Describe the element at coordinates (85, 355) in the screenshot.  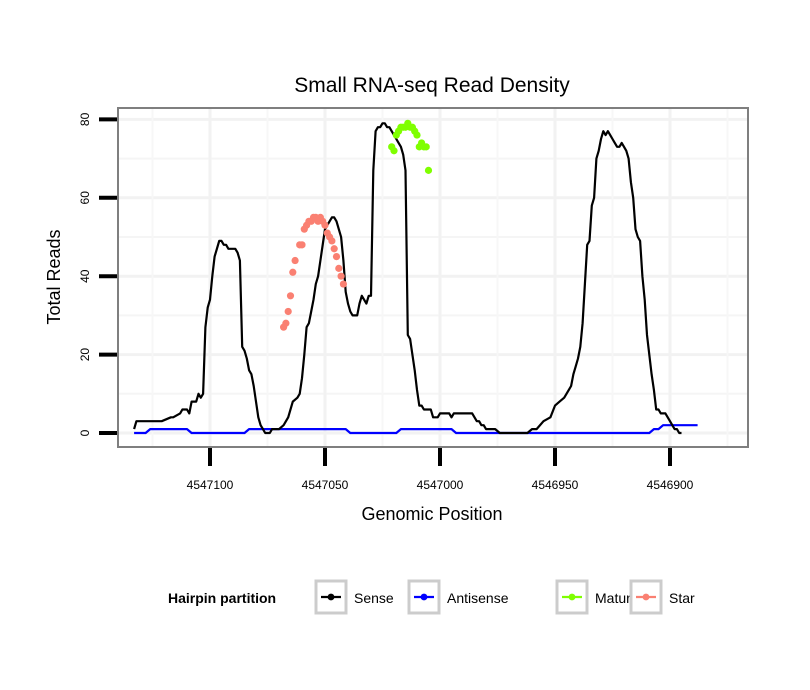
I see `y-tick-label: 20` at that location.